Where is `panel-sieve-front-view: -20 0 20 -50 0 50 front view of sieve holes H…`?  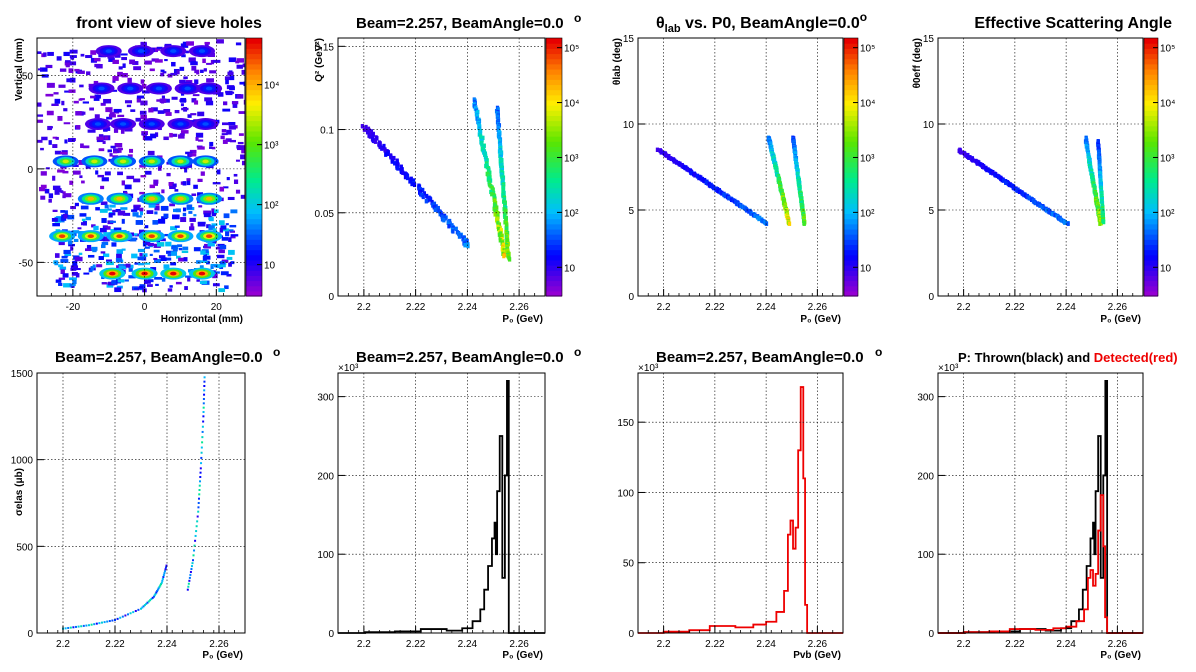 panel-sieve-front-view: -20 0 20 -50 0 50 front view of sieve holes H… is located at coordinates (146, 170).